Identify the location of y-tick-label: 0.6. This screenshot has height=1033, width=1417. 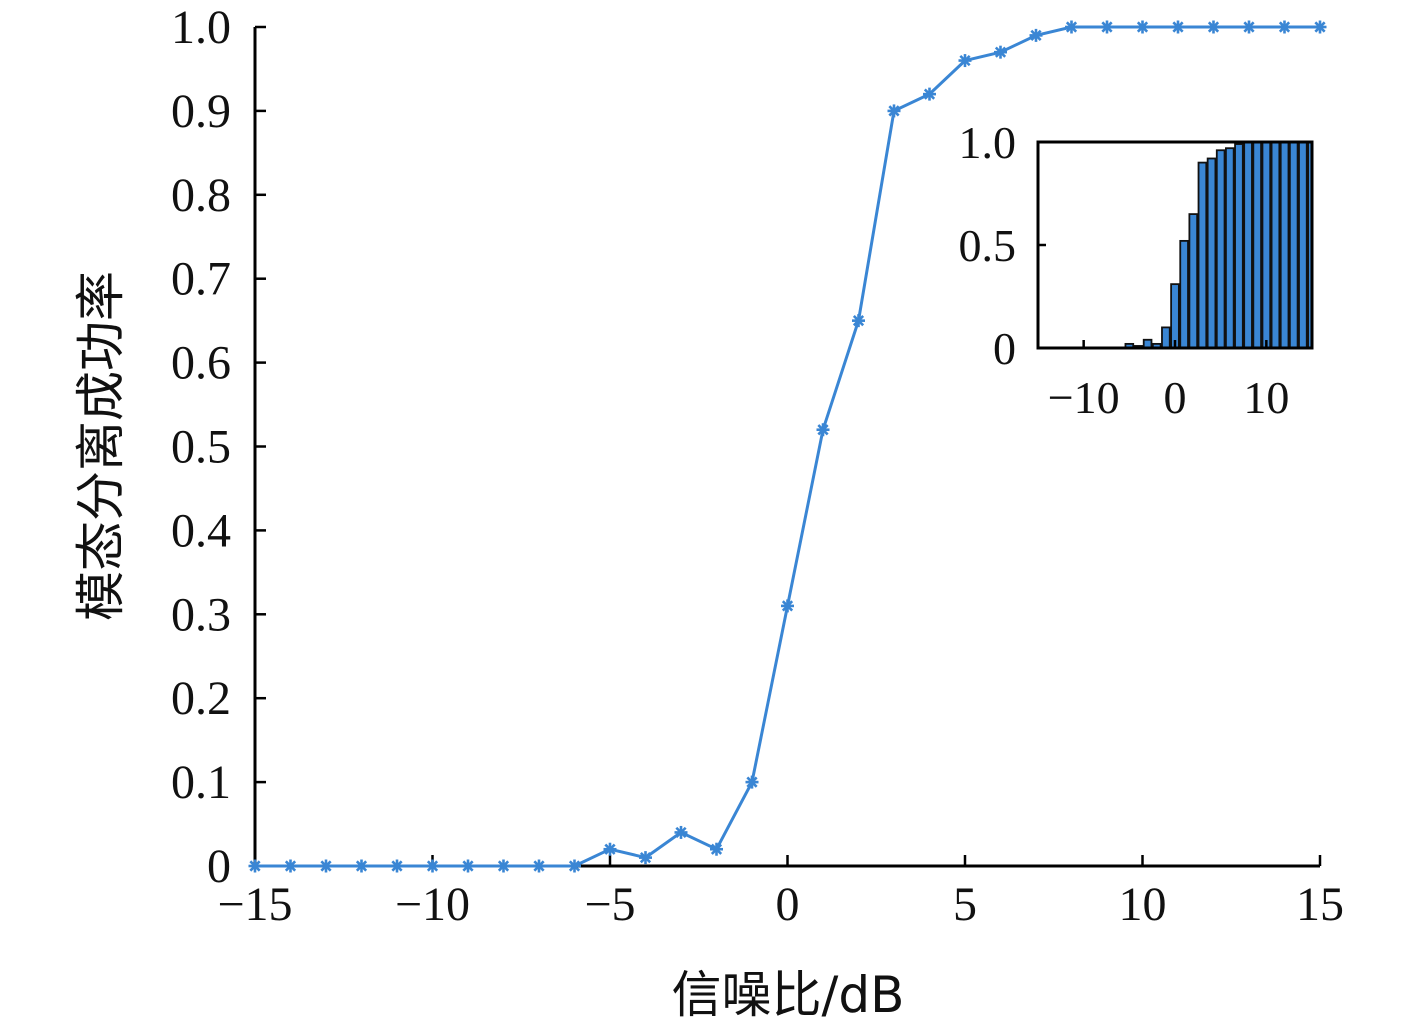
(201, 363).